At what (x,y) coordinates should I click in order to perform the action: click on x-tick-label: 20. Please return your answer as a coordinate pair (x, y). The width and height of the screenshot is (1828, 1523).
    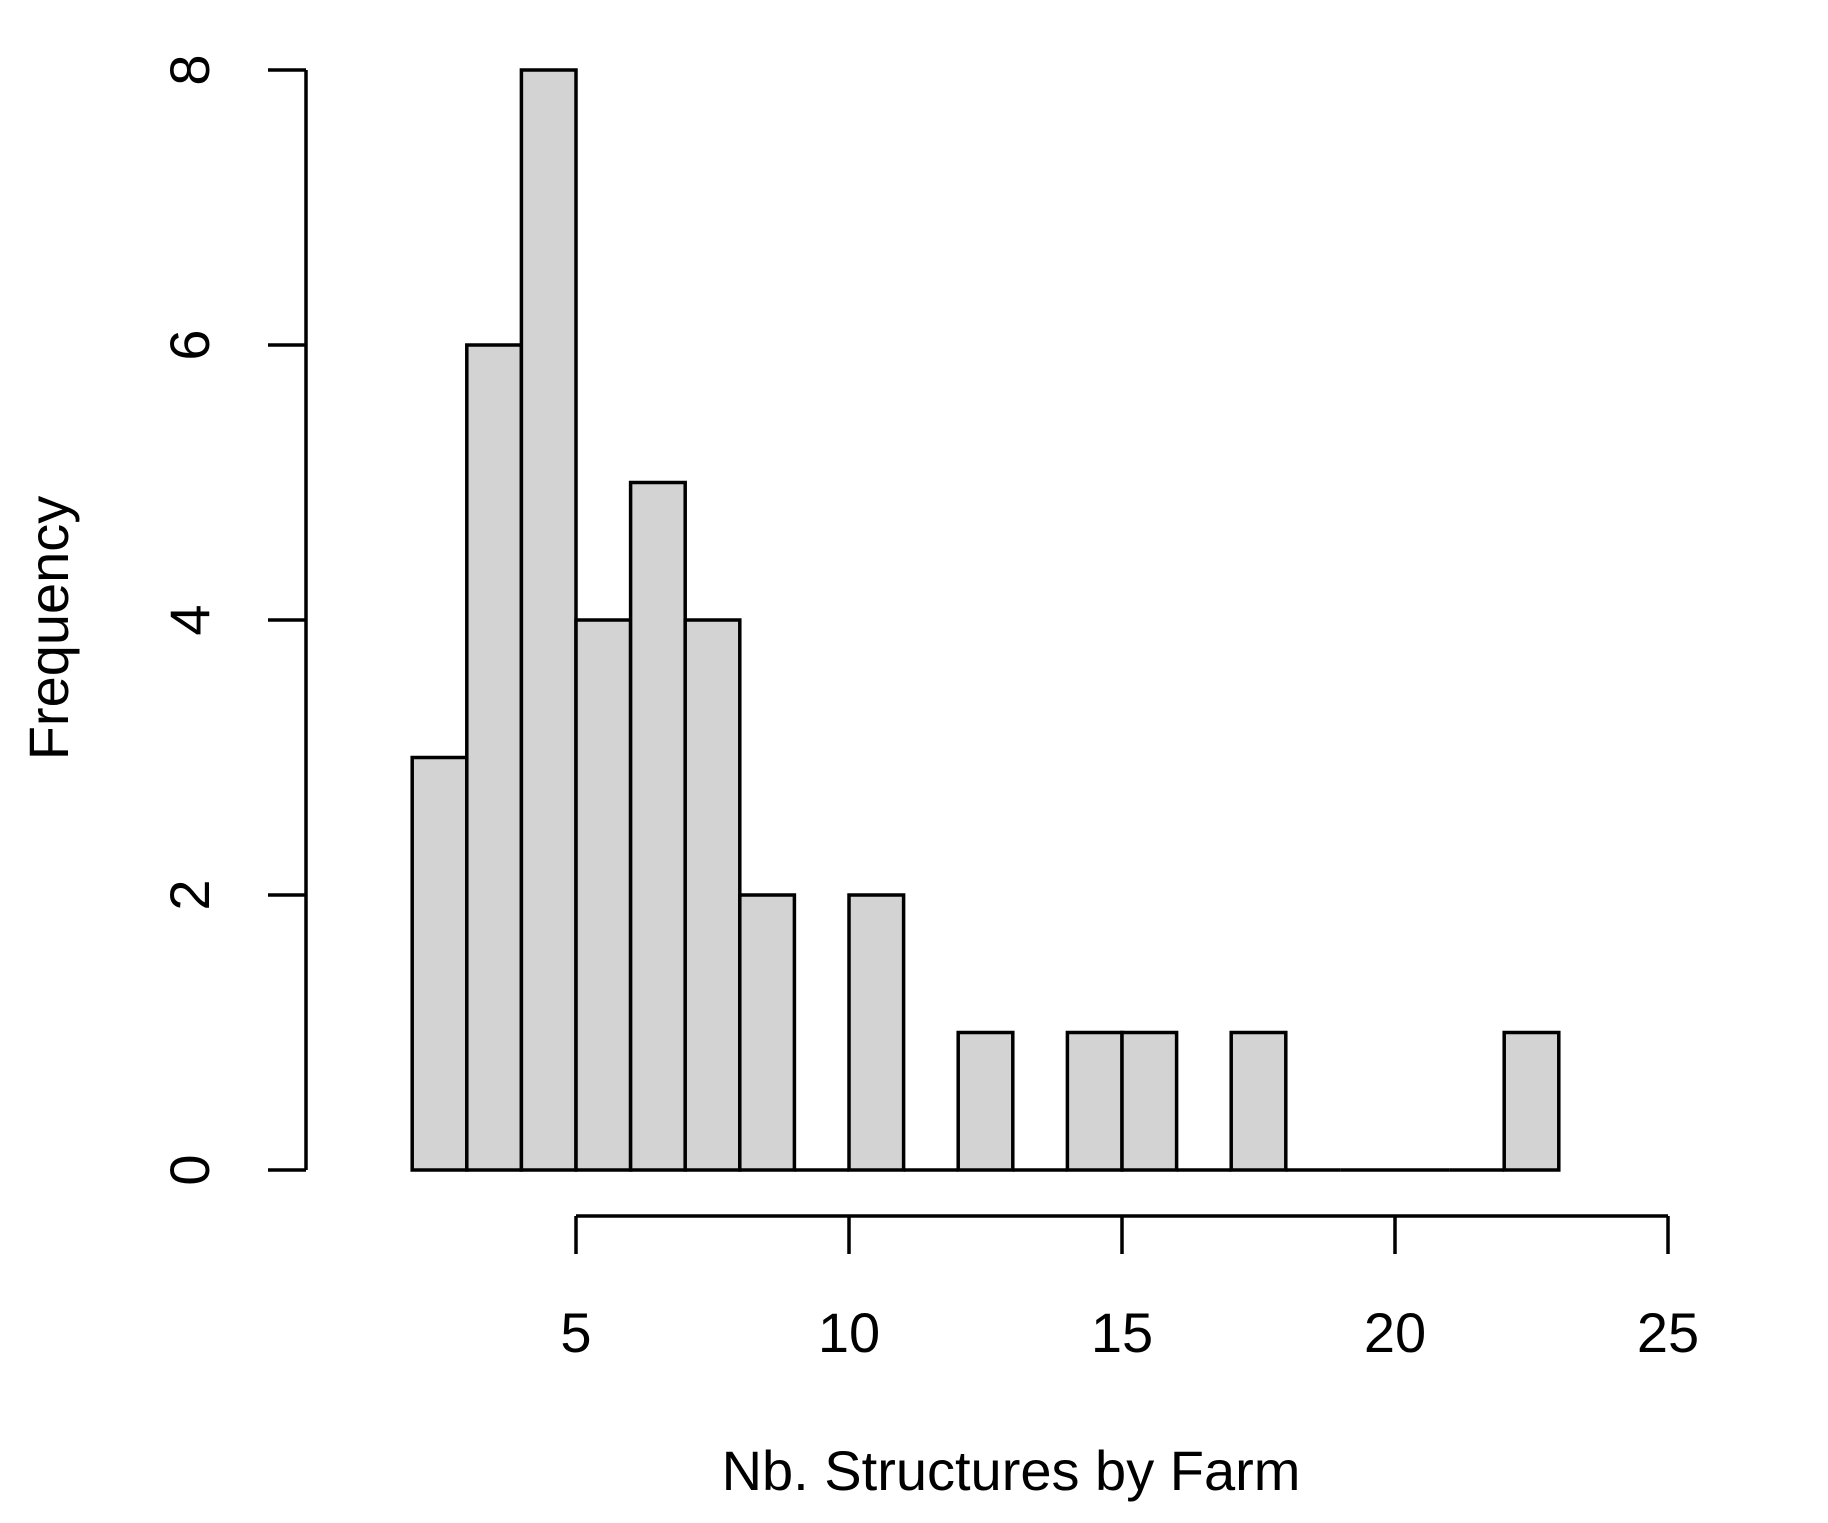
    Looking at the image, I should click on (1395, 1332).